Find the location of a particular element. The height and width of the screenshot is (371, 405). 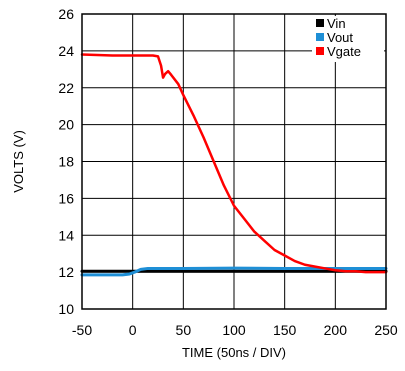

legend-label-vin: Vin is located at coordinates (336, 23).